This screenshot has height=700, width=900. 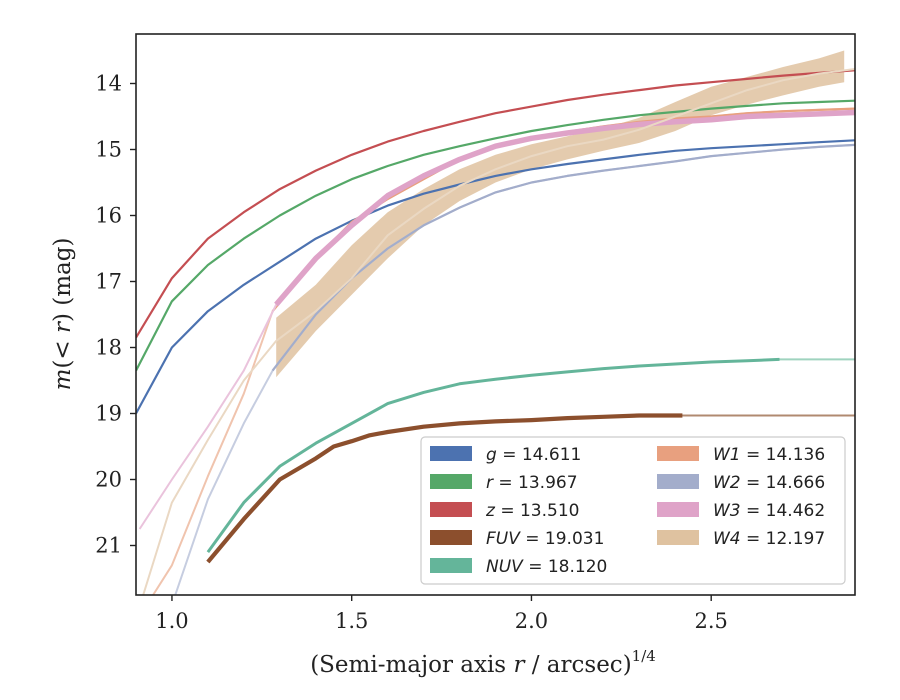 What do you see at coordinates (710, 621) in the screenshot?
I see `x-tick-label: 2.5` at bounding box center [710, 621].